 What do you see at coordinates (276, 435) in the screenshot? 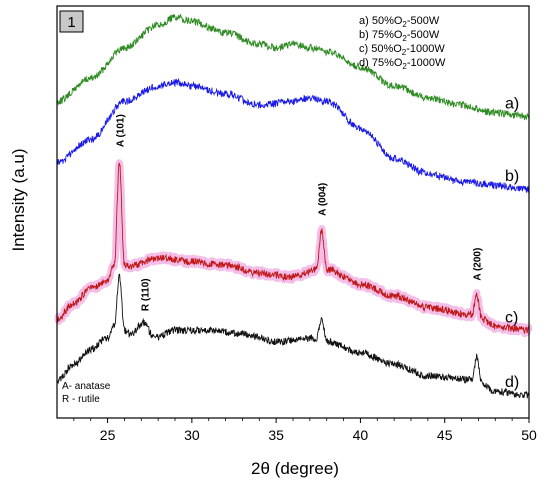
I see `x-tick-label: 35` at bounding box center [276, 435].